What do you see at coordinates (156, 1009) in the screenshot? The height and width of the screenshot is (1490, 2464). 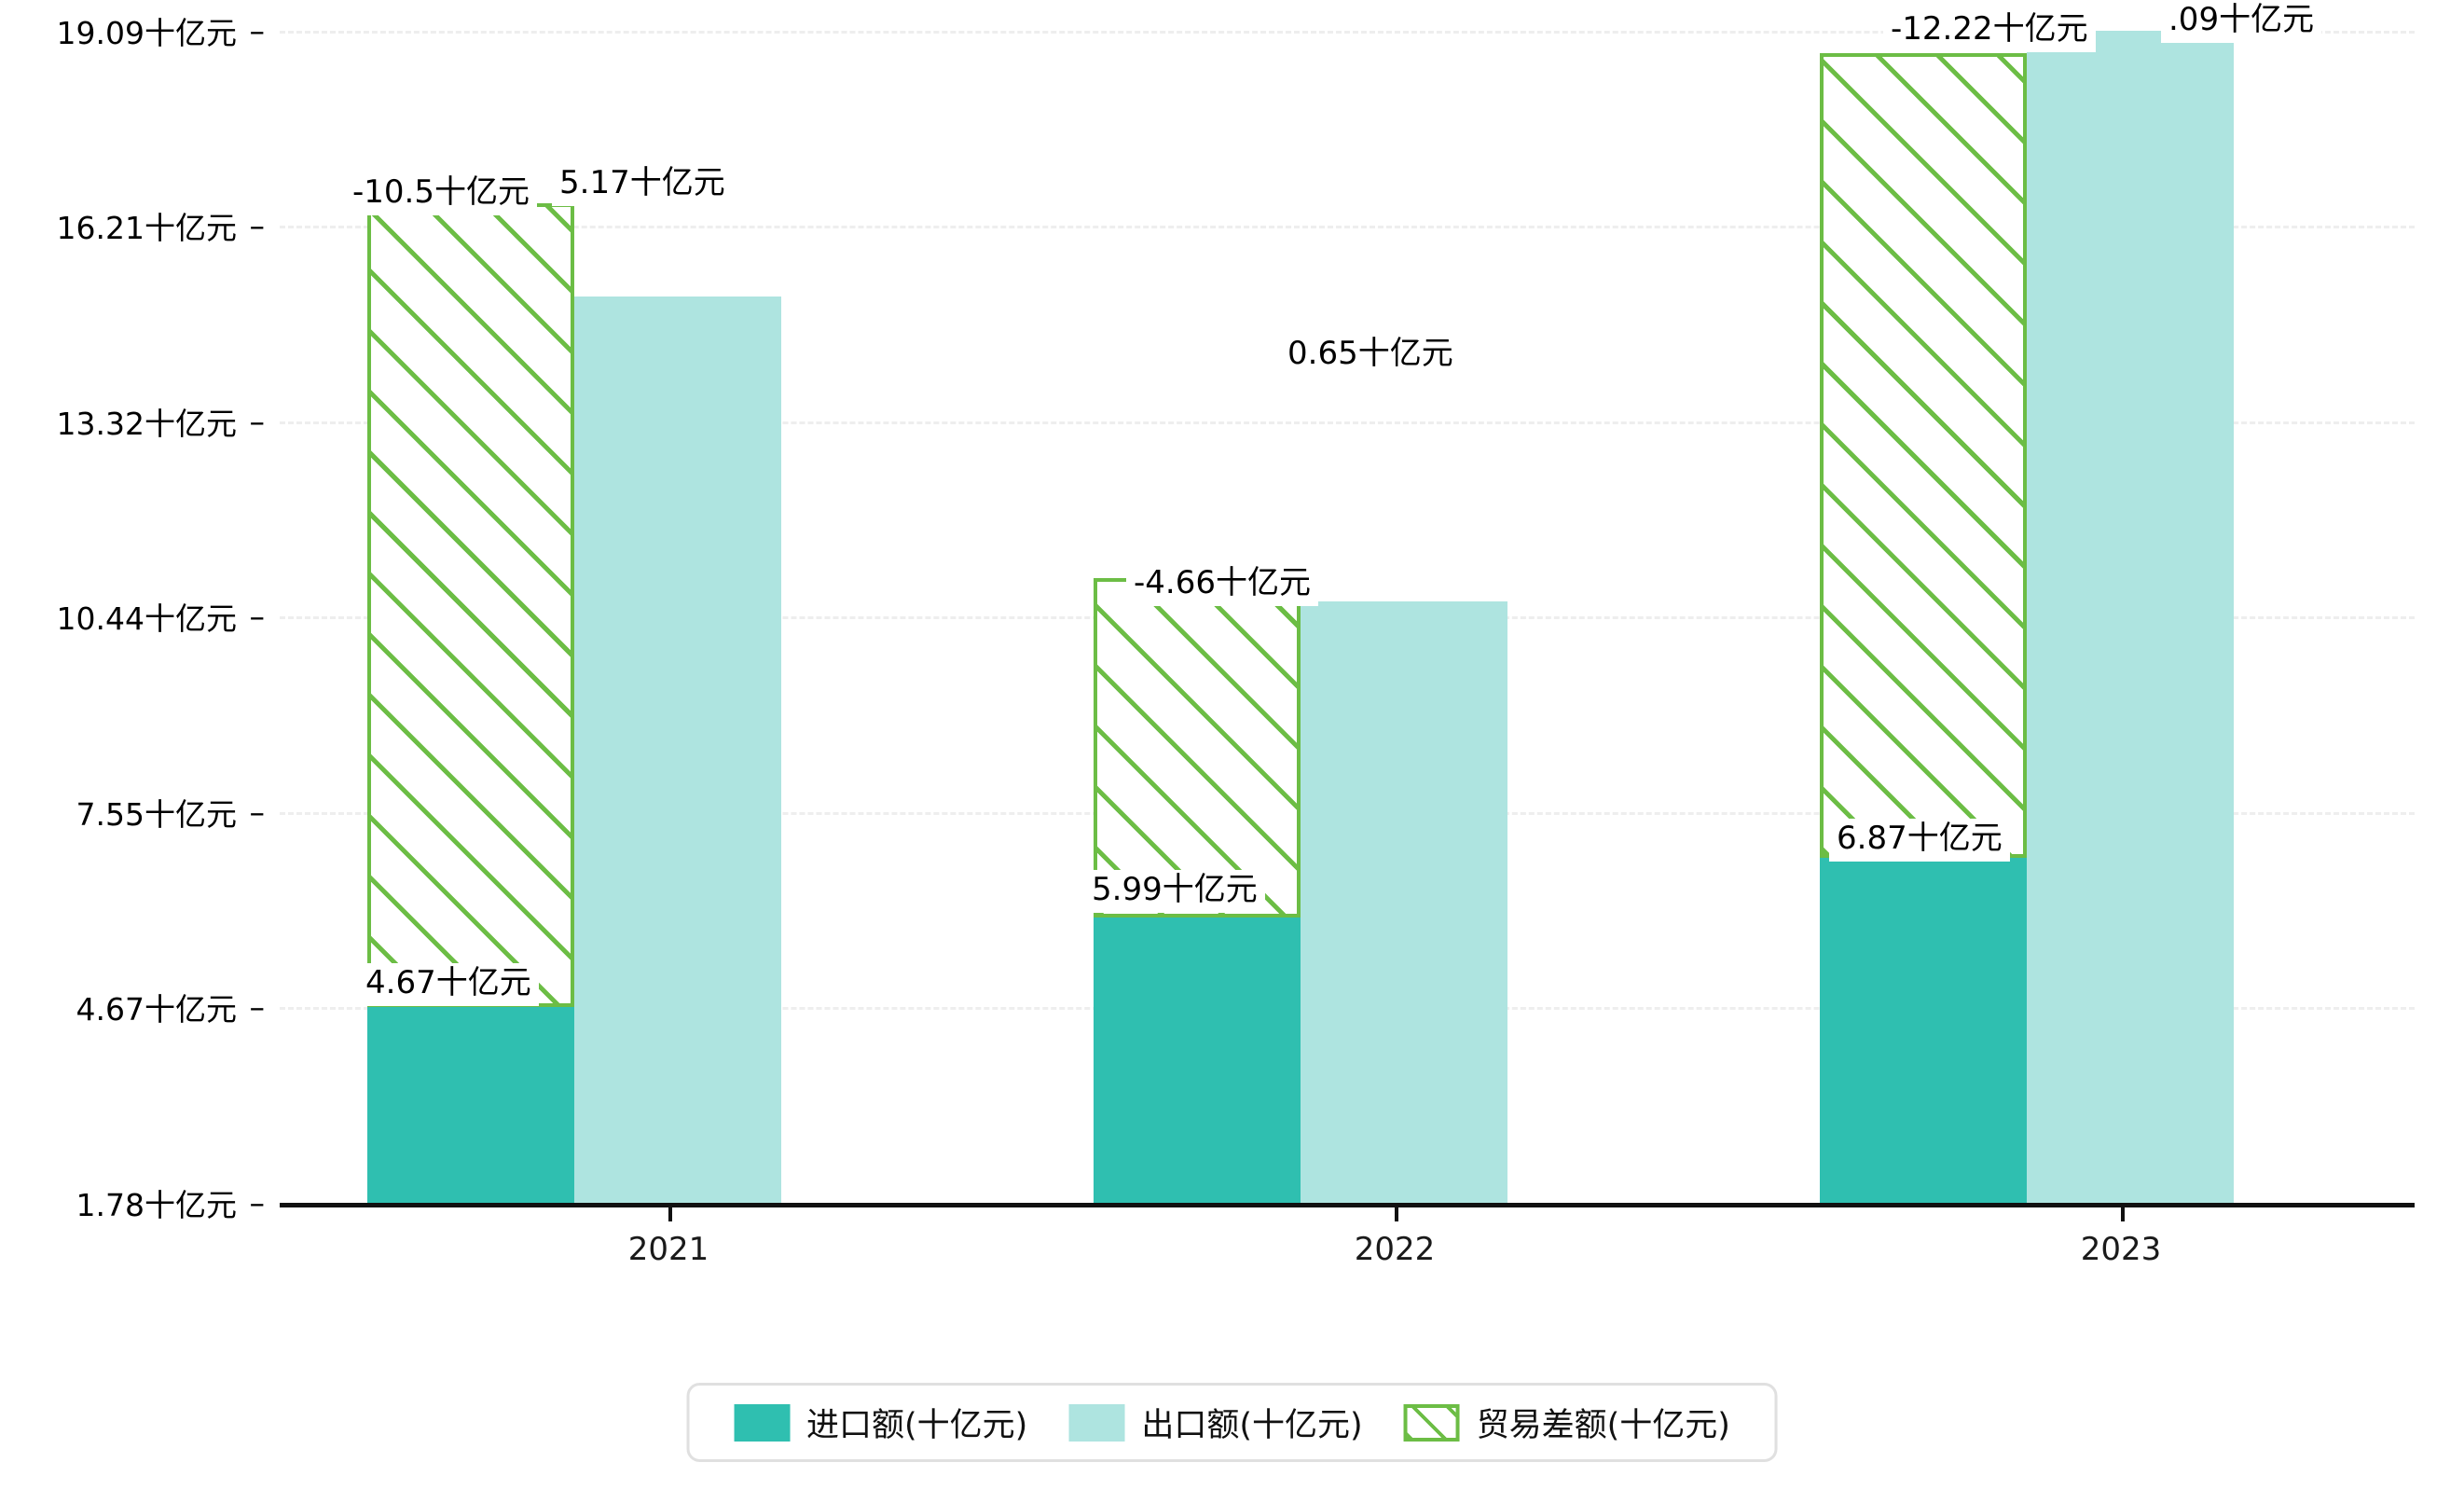 I see `y-tick-label: 4.67十亿元` at bounding box center [156, 1009].